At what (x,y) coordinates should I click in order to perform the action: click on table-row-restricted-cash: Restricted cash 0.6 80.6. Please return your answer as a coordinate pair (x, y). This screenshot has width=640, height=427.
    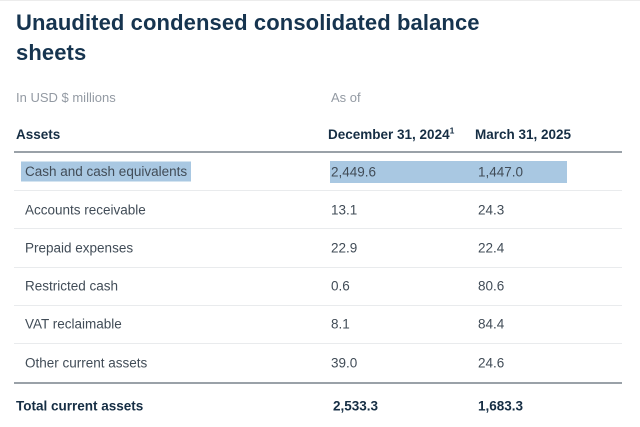
    Looking at the image, I should click on (318, 287).